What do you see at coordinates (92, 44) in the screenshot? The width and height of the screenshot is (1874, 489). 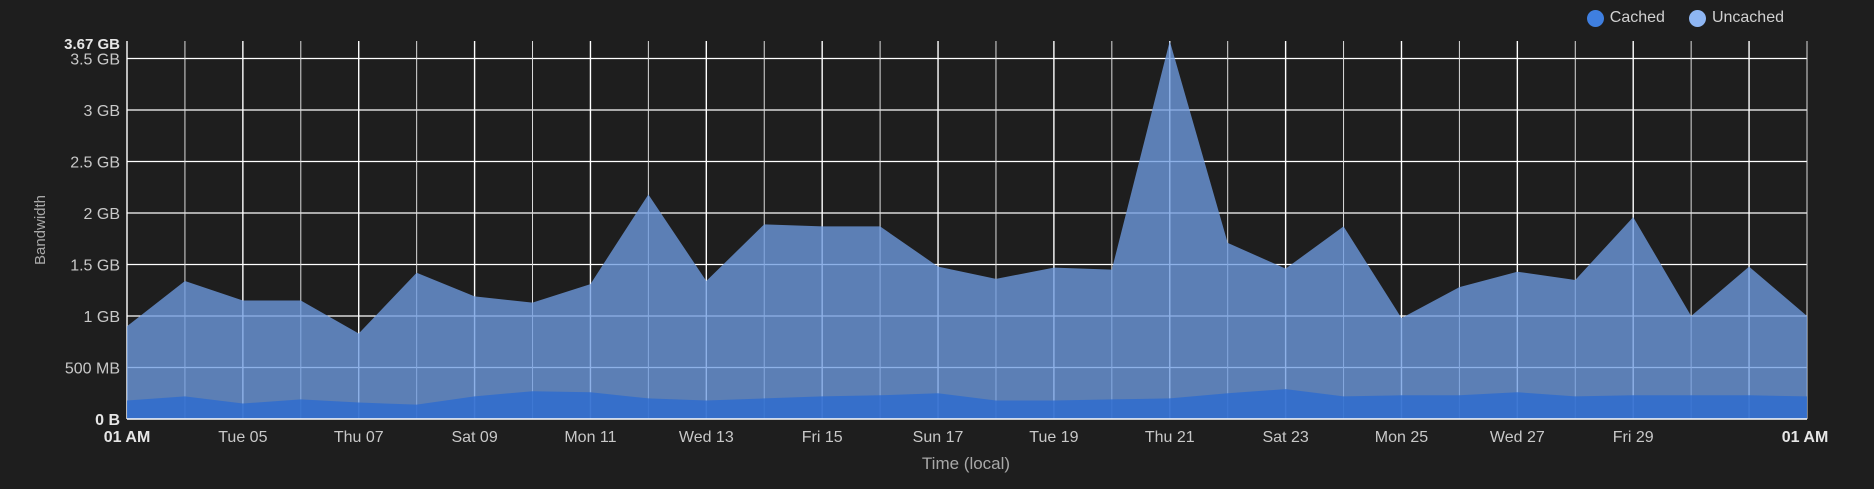 I see `y-axis-max-label: 3.67 GB` at bounding box center [92, 44].